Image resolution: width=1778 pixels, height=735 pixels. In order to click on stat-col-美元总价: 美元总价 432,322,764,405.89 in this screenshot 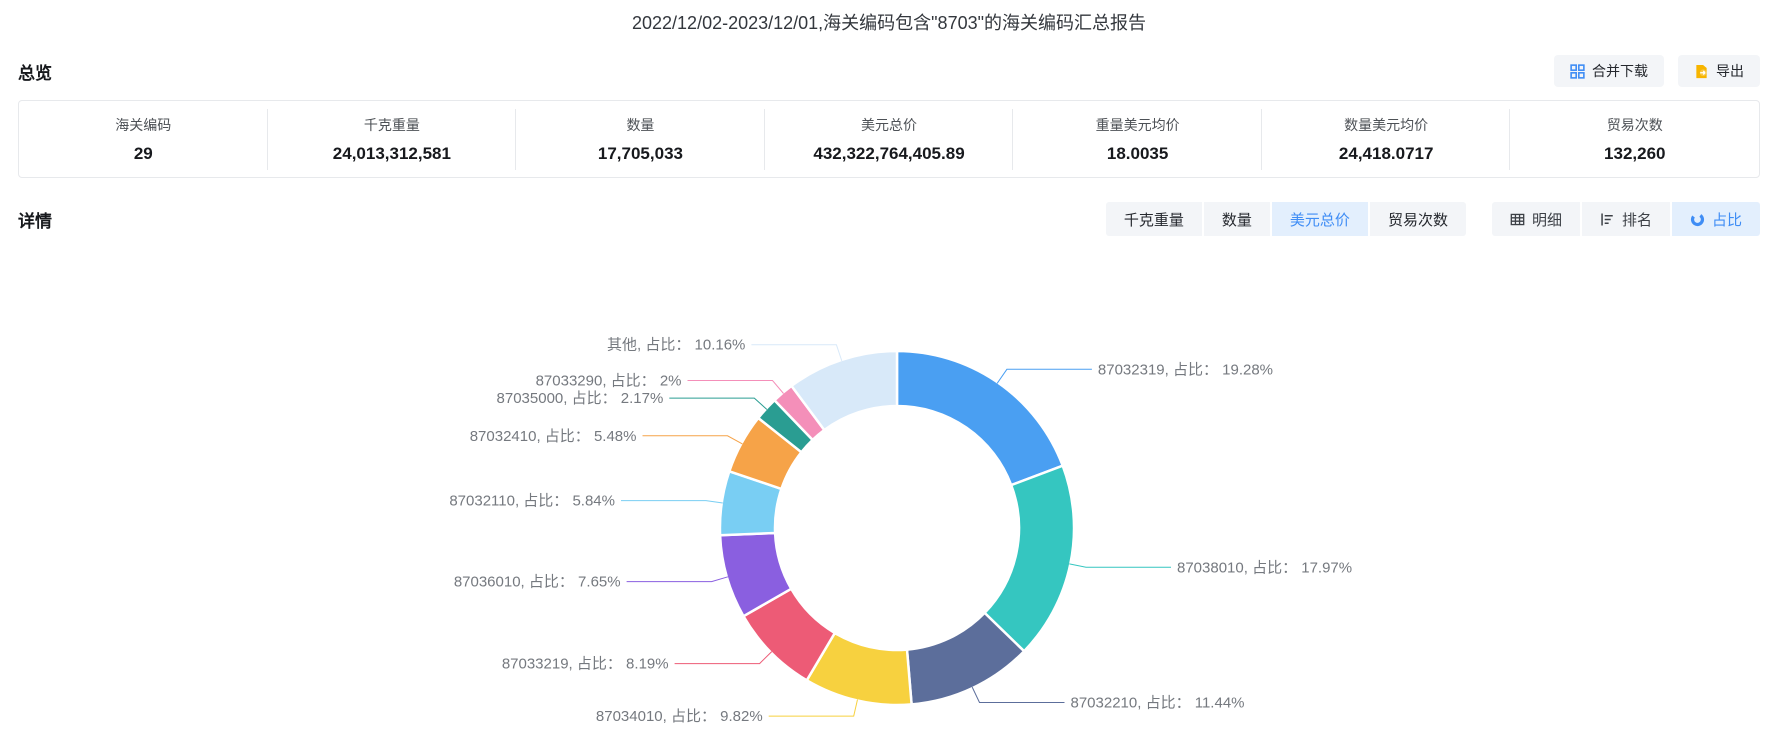, I will do `click(889, 139)`.